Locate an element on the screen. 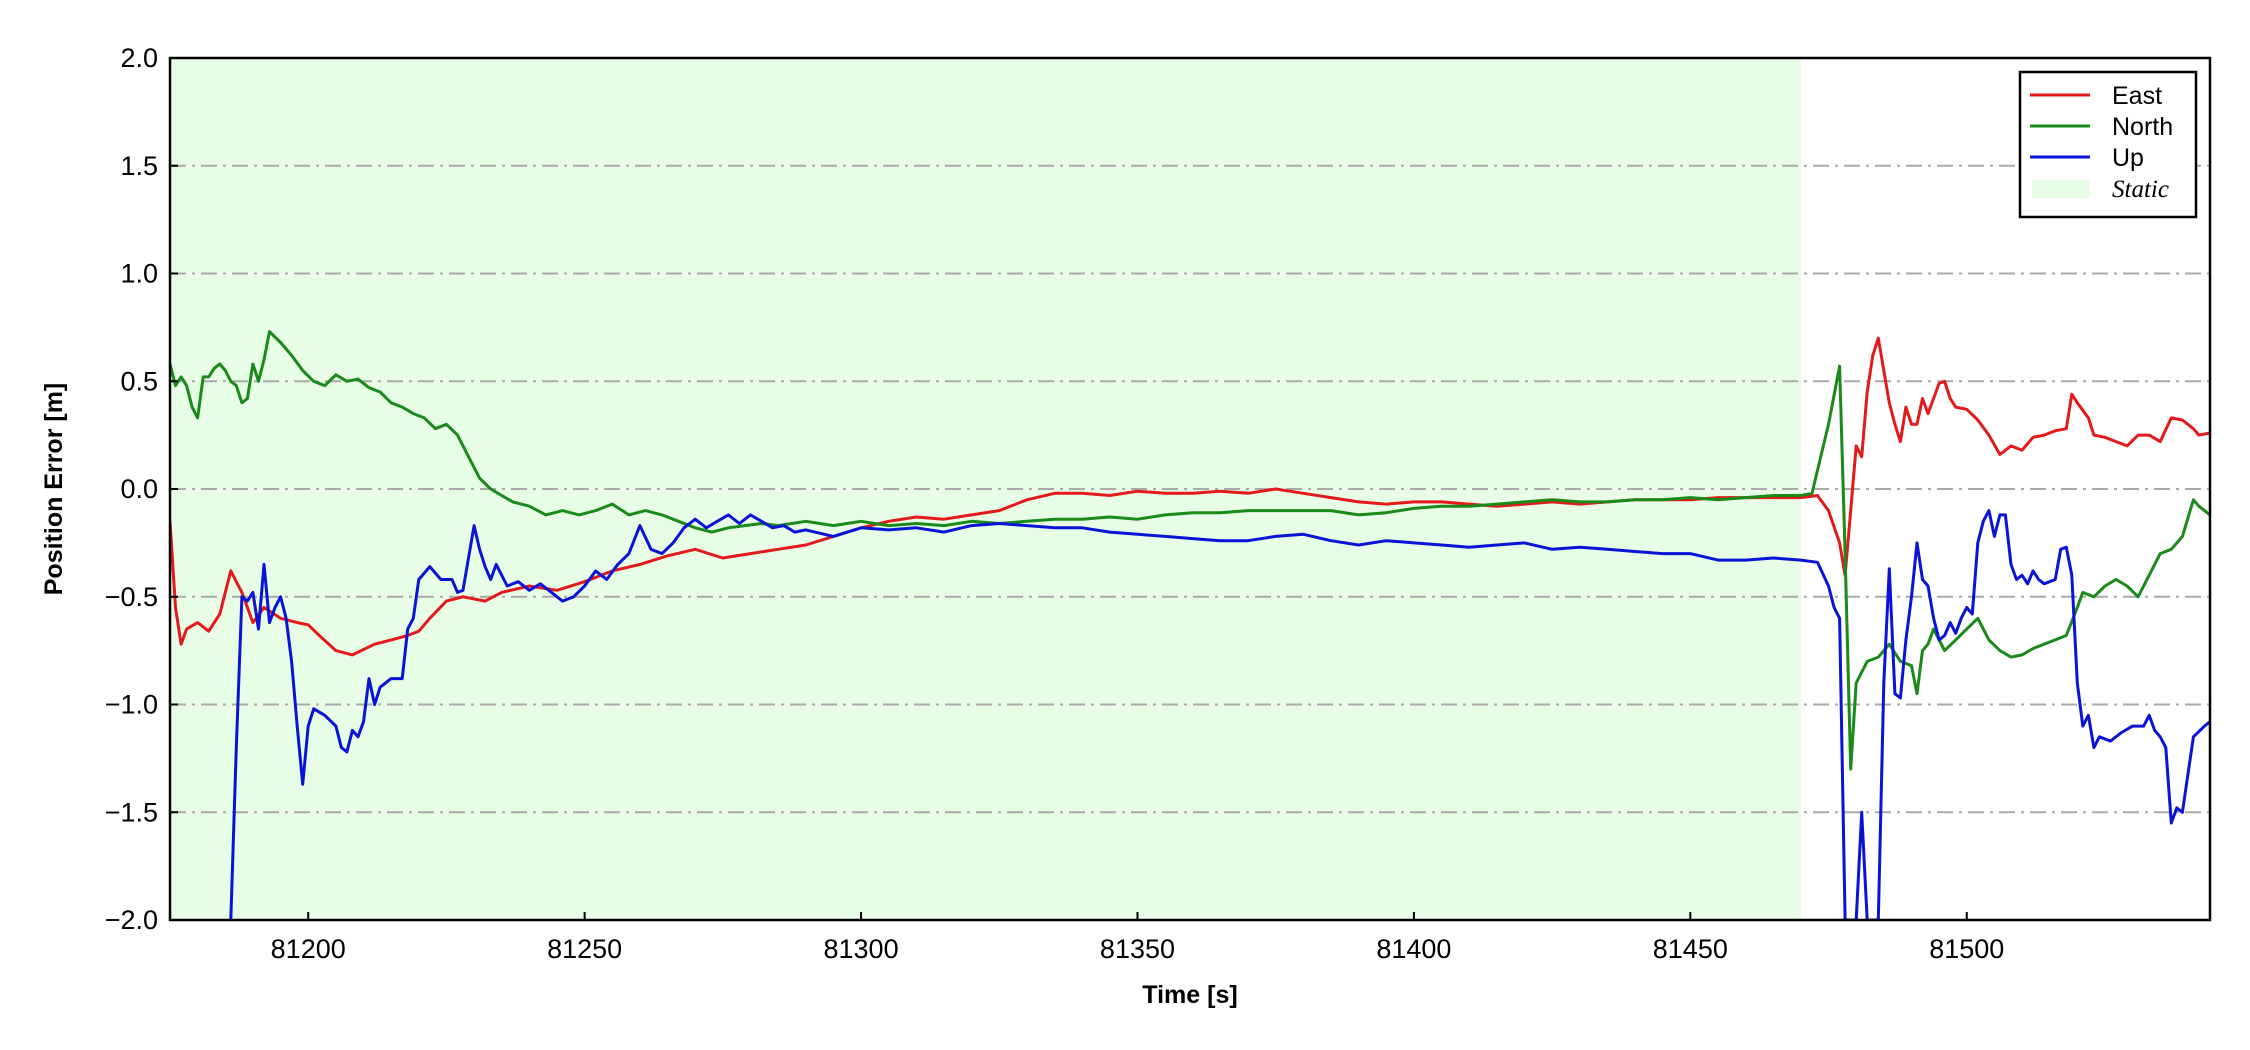  y-tick-label: 1.5 is located at coordinates (139, 166).